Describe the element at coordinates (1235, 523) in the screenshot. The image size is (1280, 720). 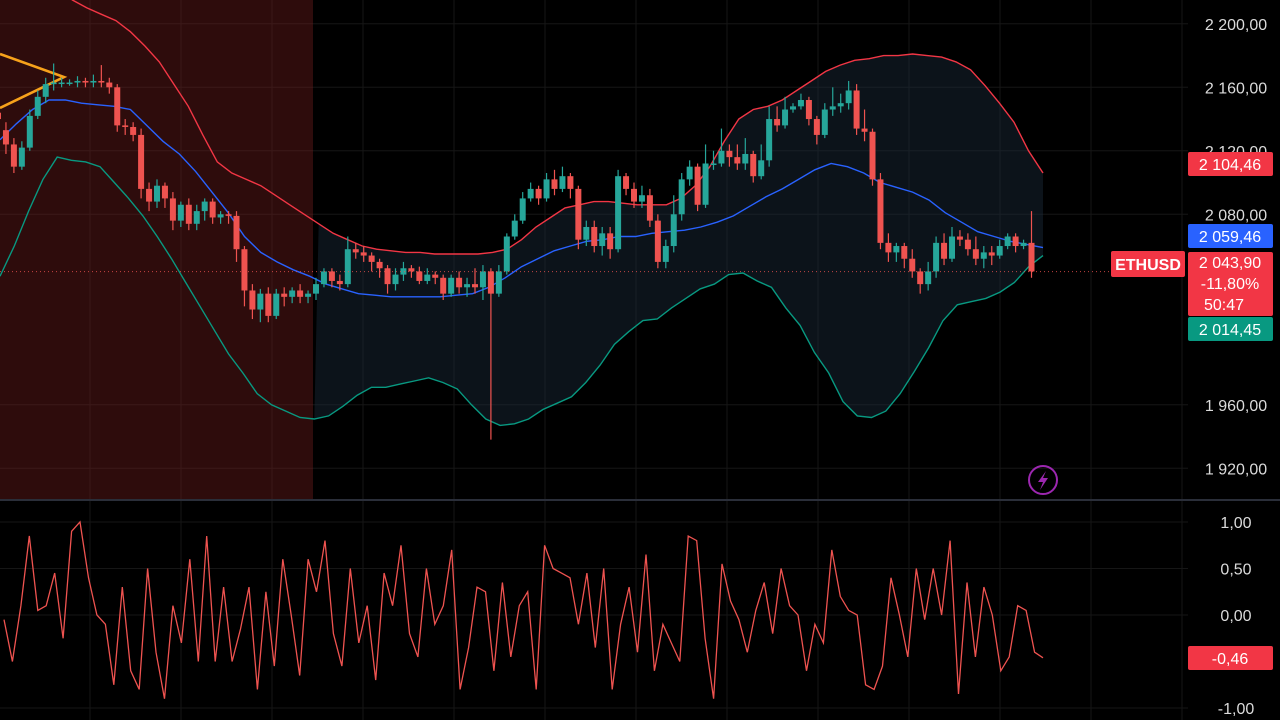
I see `oscillator-axis-tick: 1,00` at that location.